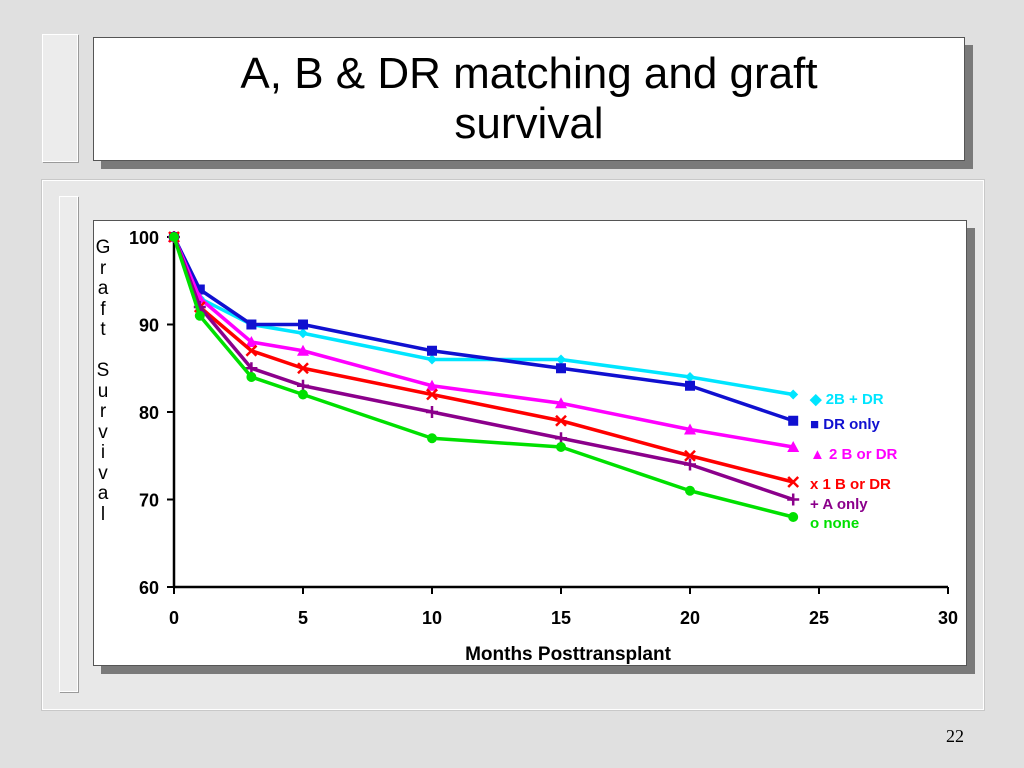 This screenshot has width=1024, height=768. Describe the element at coordinates (857, 484) in the screenshot. I see `legend-label: 1 B or DR` at that location.